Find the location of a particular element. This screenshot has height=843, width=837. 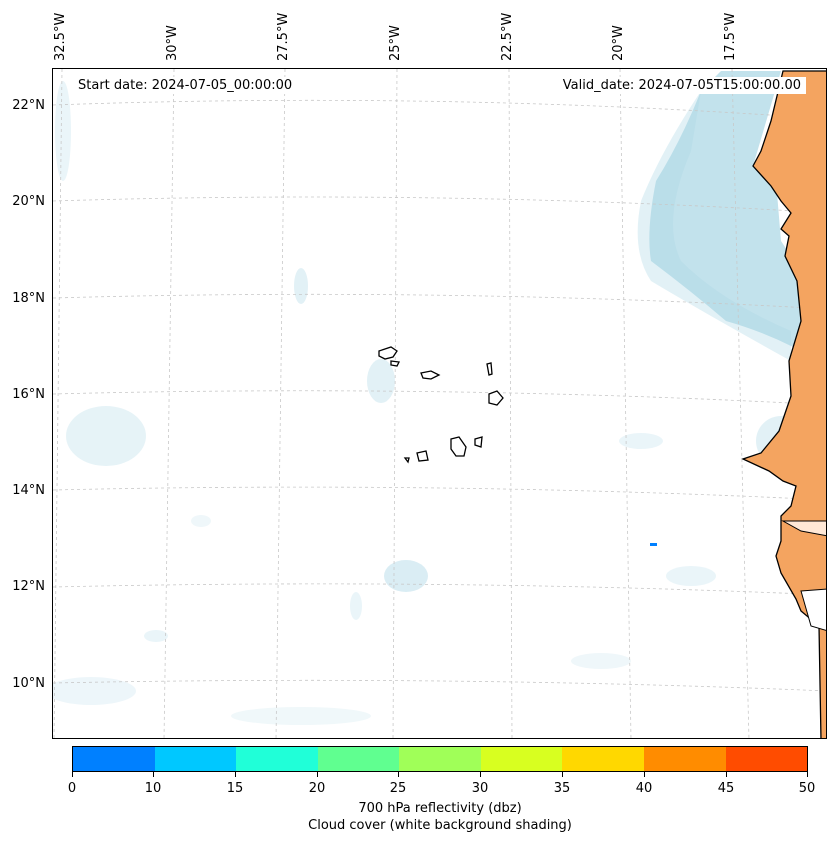

colorbar-title: 700 hPa reflectivity (dbz) is located at coordinates (440, 808).